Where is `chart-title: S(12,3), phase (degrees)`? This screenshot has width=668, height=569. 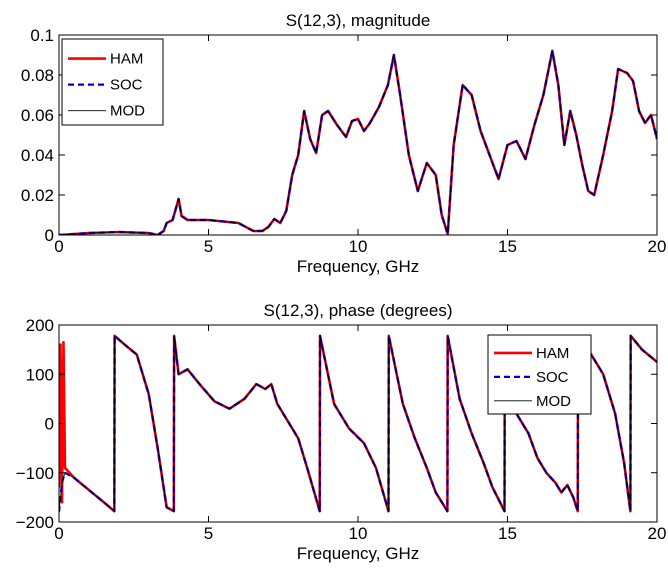
chart-title: S(12,3), phase (degrees) is located at coordinates (358, 310).